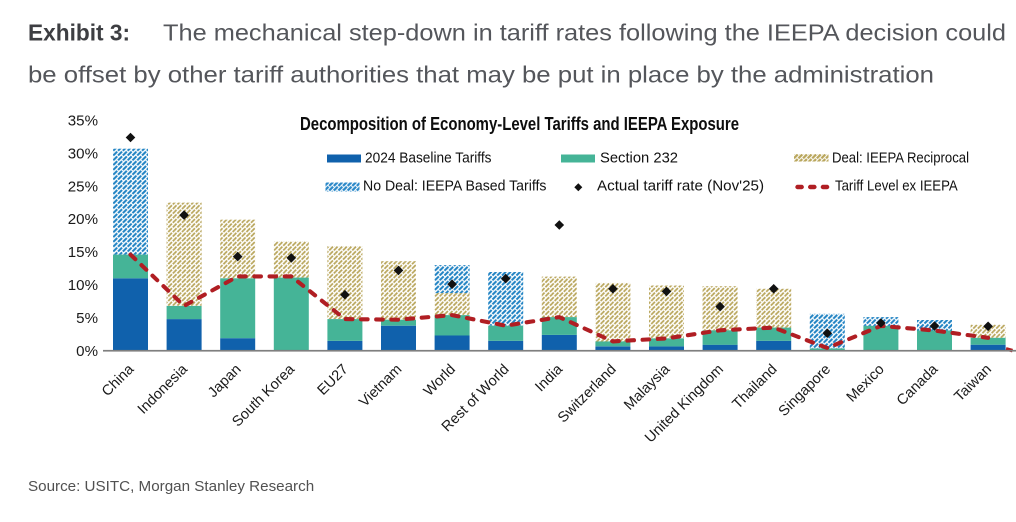  I want to click on svg-text: Japan, so click(224, 381).